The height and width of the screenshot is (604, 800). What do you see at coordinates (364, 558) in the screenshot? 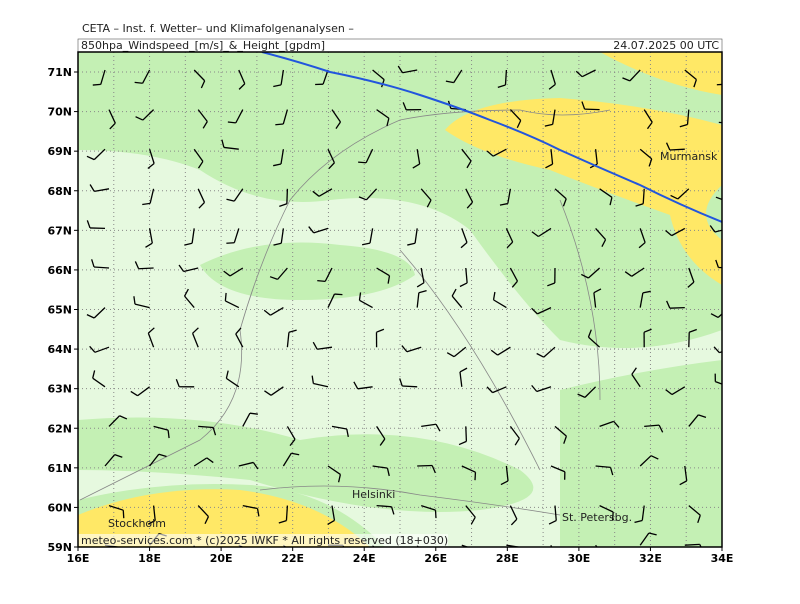
I see `lon-label: 24E` at bounding box center [364, 558].